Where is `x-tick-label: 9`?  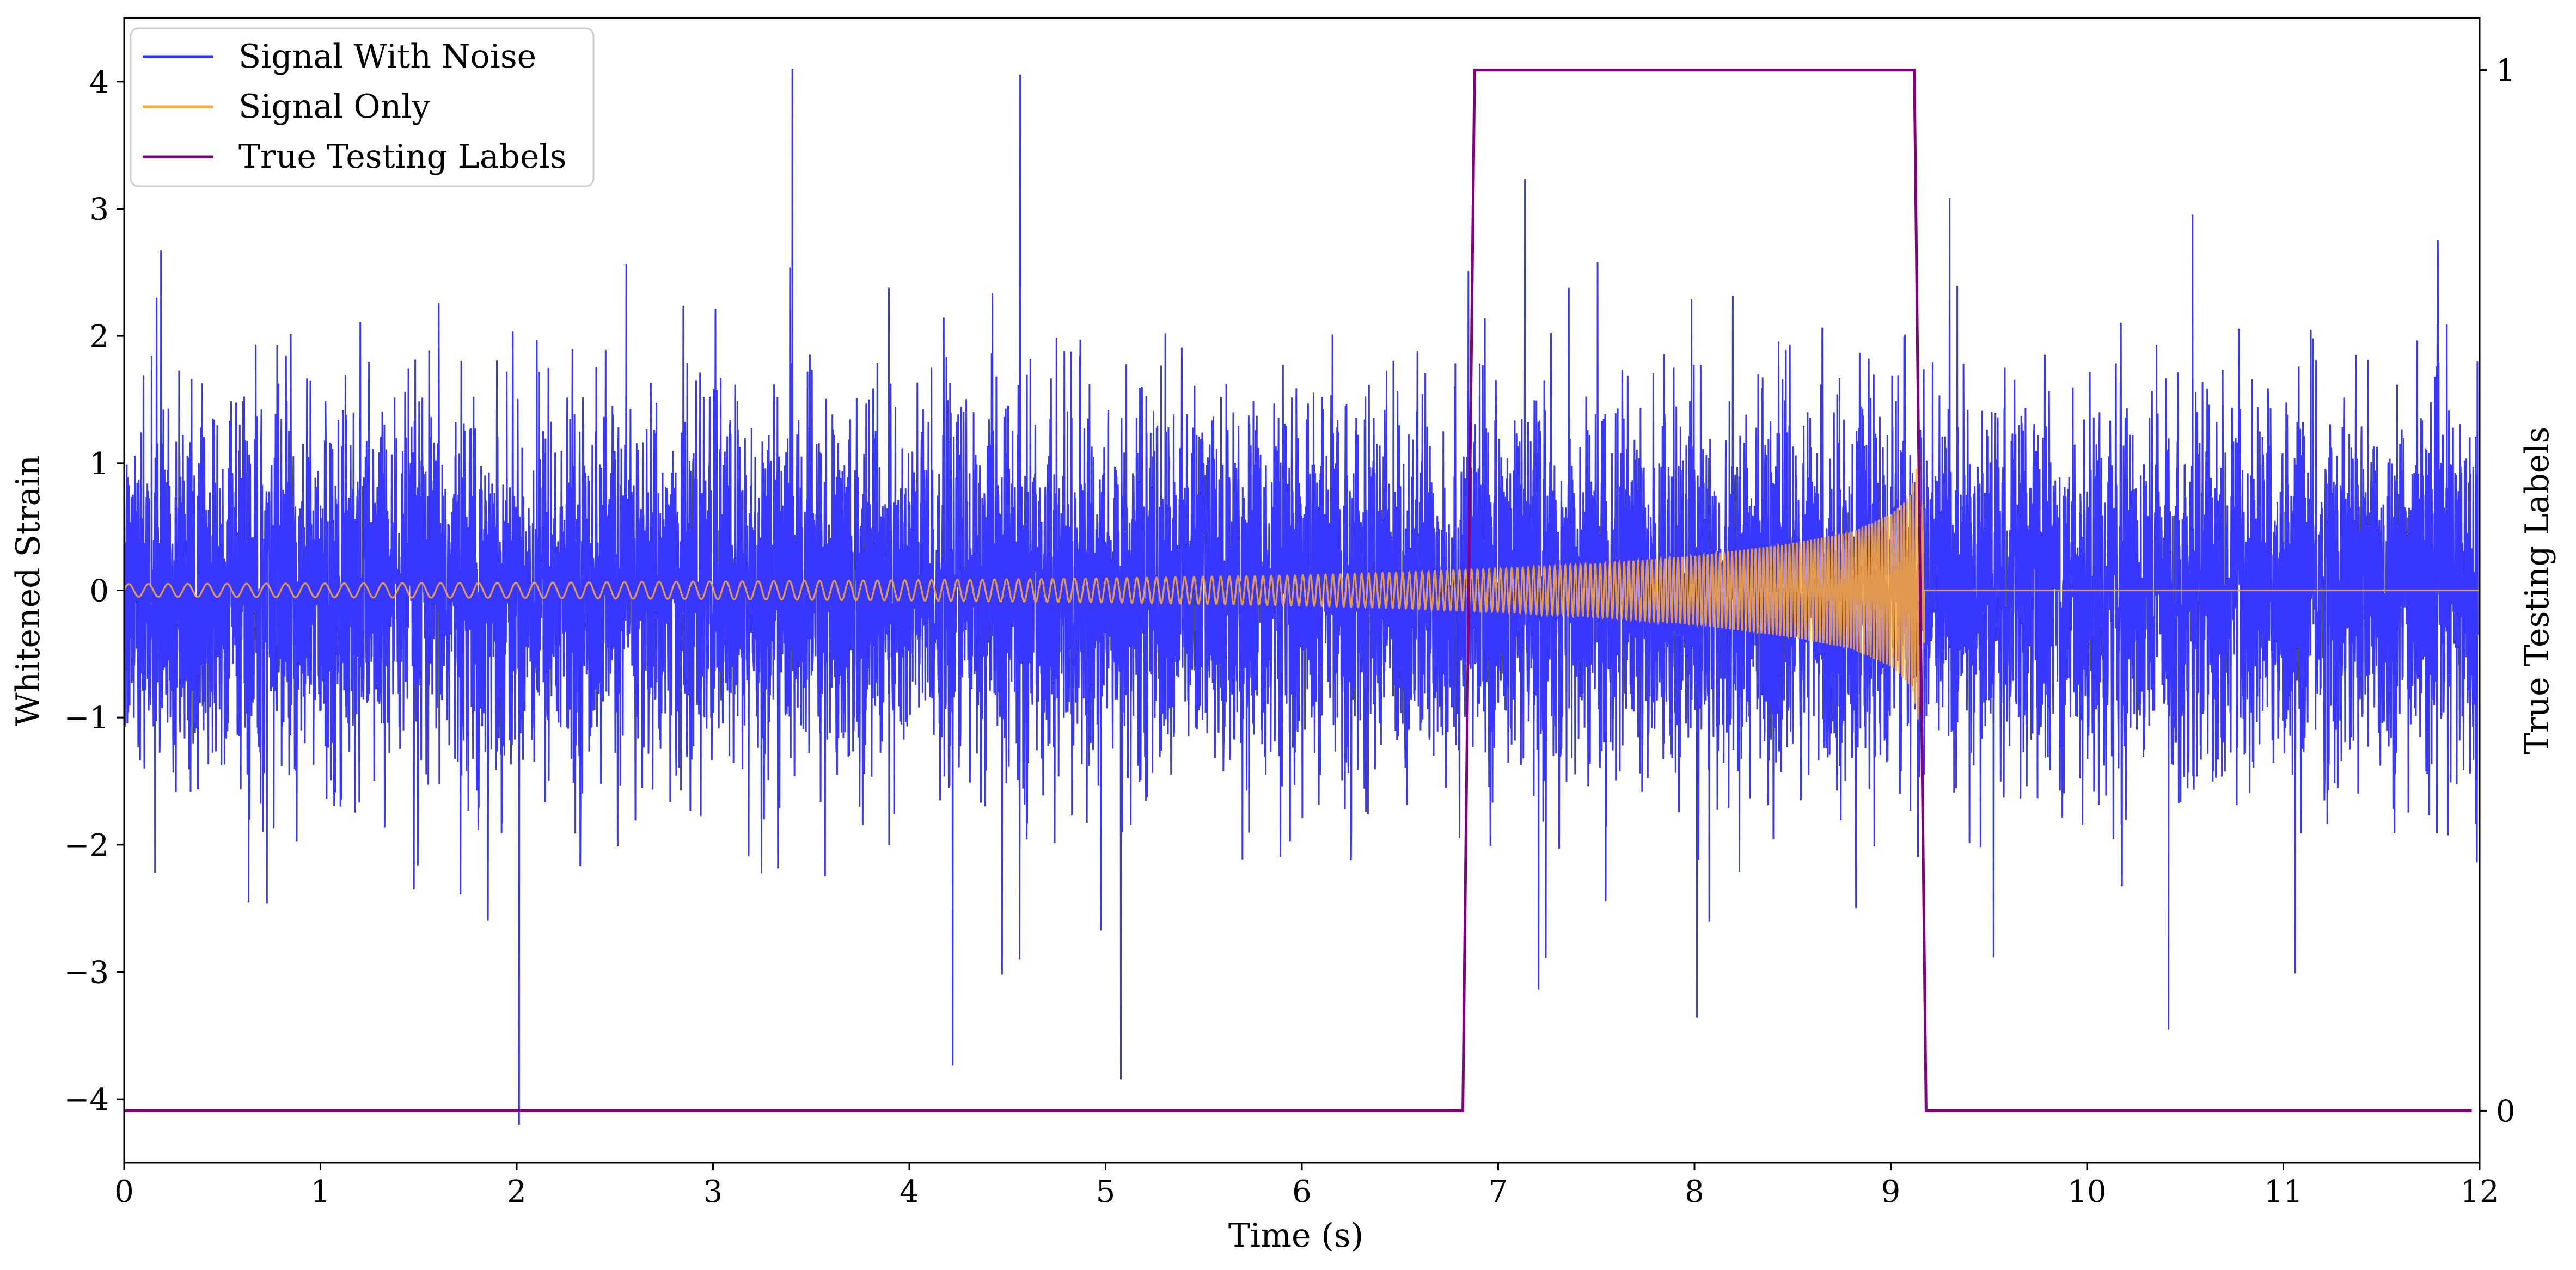 x-tick-label: 9 is located at coordinates (1891, 1192).